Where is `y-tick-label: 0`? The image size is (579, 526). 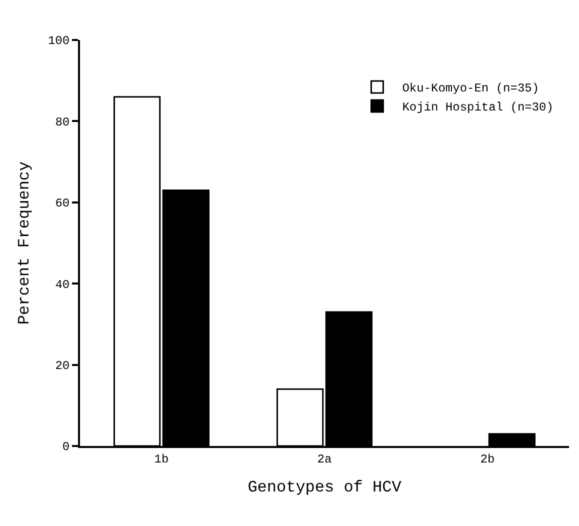 y-tick-label: 0 is located at coordinates (66, 447).